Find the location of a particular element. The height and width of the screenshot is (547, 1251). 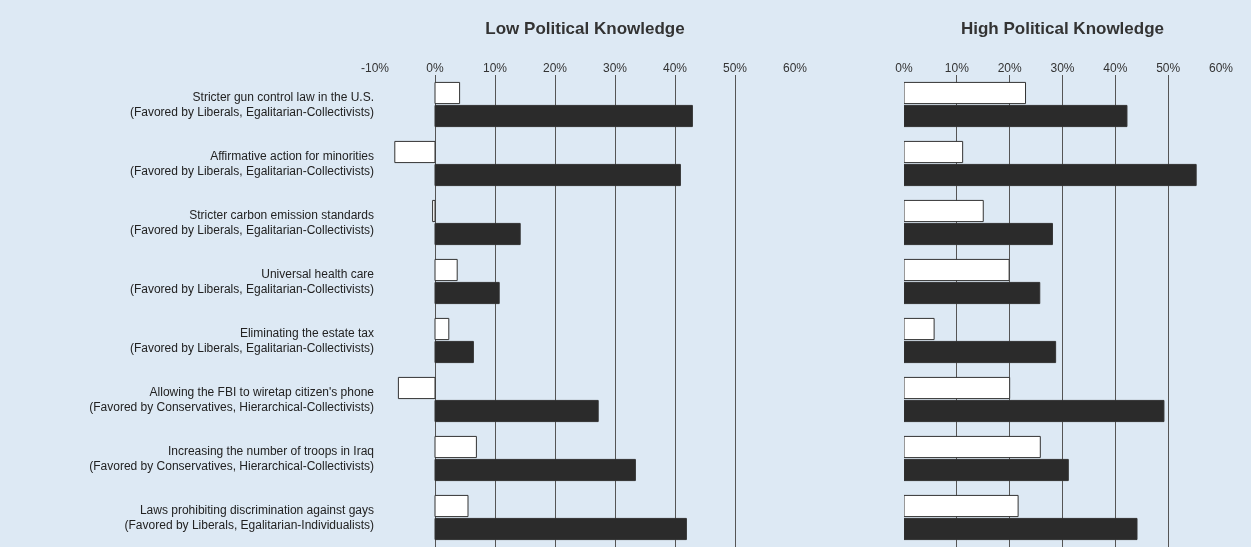

x-tick-label: -10% is located at coordinates (375, 67).